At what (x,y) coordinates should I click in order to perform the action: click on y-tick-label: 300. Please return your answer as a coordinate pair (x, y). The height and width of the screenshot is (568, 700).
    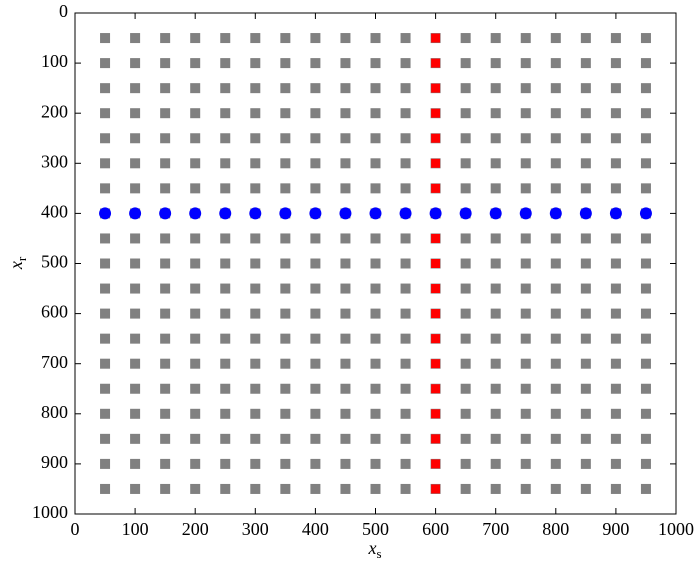
    Looking at the image, I should click on (54, 161).